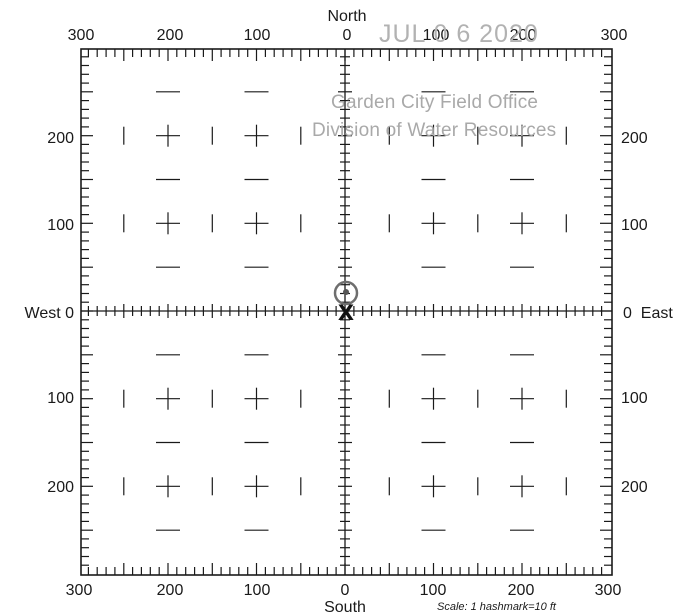 The width and height of the screenshot is (688, 613). I want to click on location-circle-icon, so click(346, 293).